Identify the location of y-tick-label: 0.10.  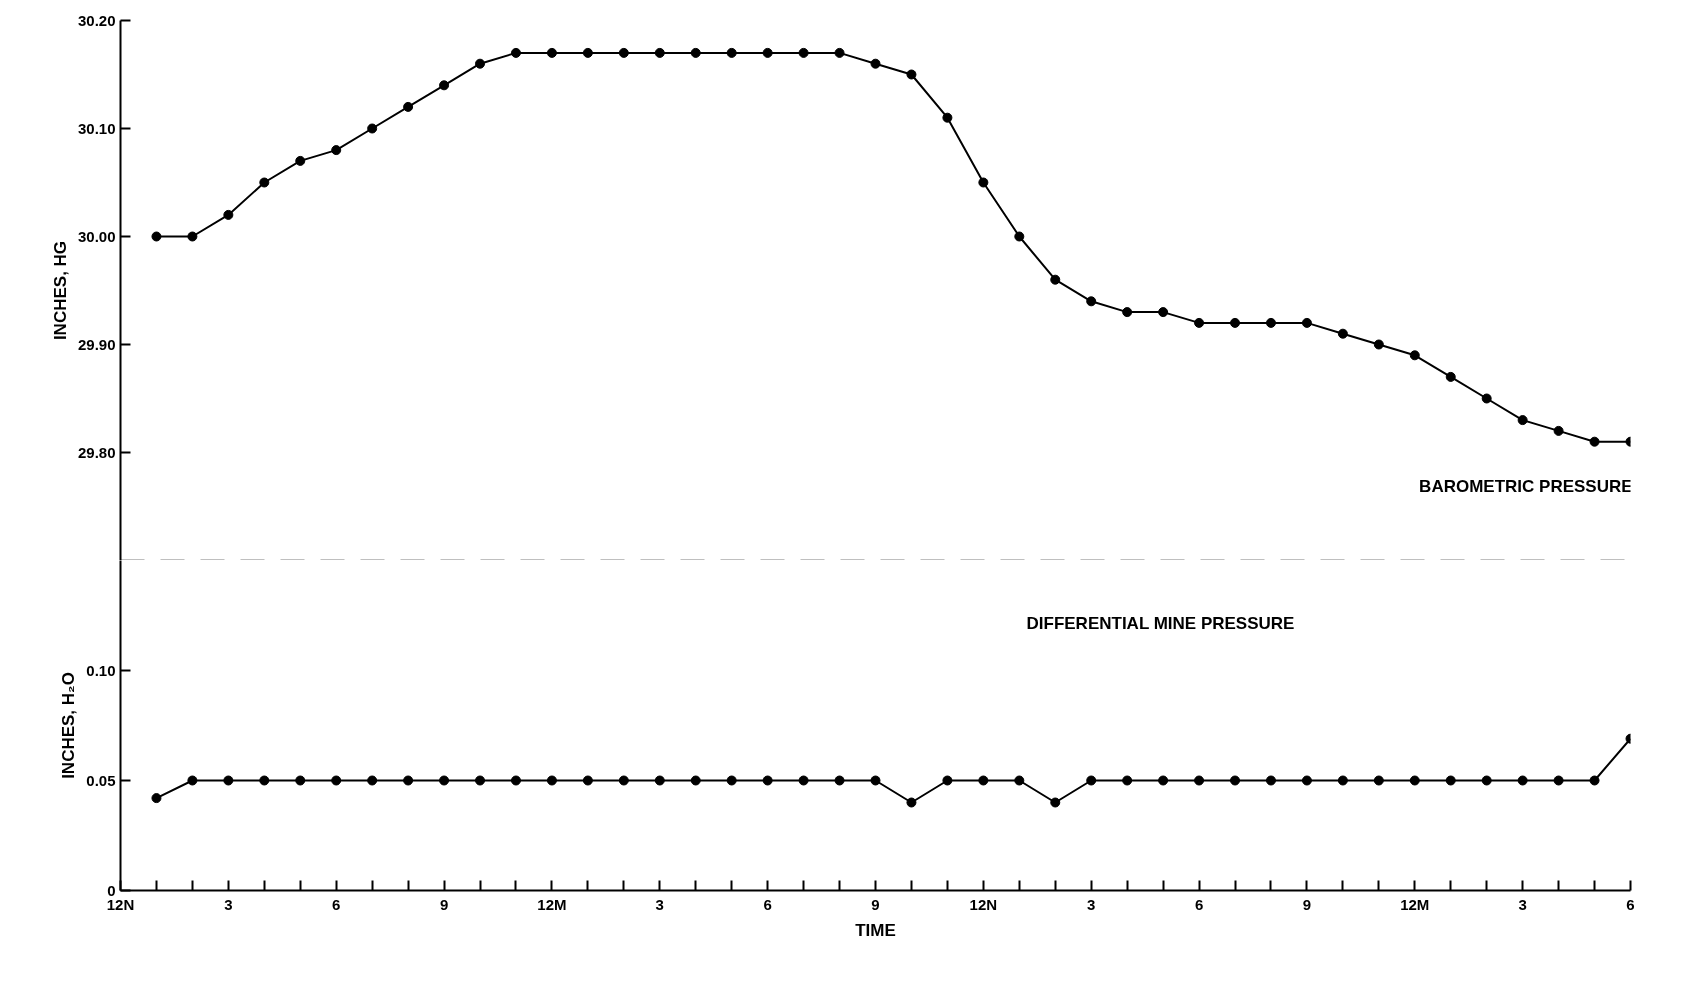
(101, 670).